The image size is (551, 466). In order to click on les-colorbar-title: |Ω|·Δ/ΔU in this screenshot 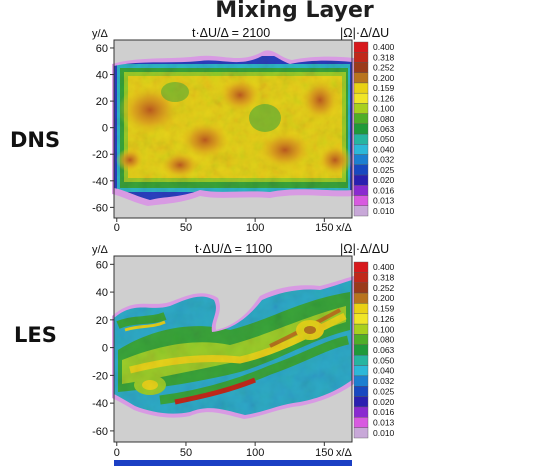, I will do `click(364, 249)`.